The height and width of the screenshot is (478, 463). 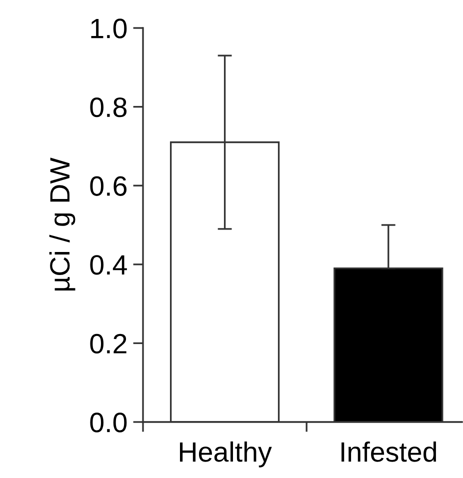 What do you see at coordinates (108, 107) in the screenshot?
I see `y-tick-label: 0.8` at bounding box center [108, 107].